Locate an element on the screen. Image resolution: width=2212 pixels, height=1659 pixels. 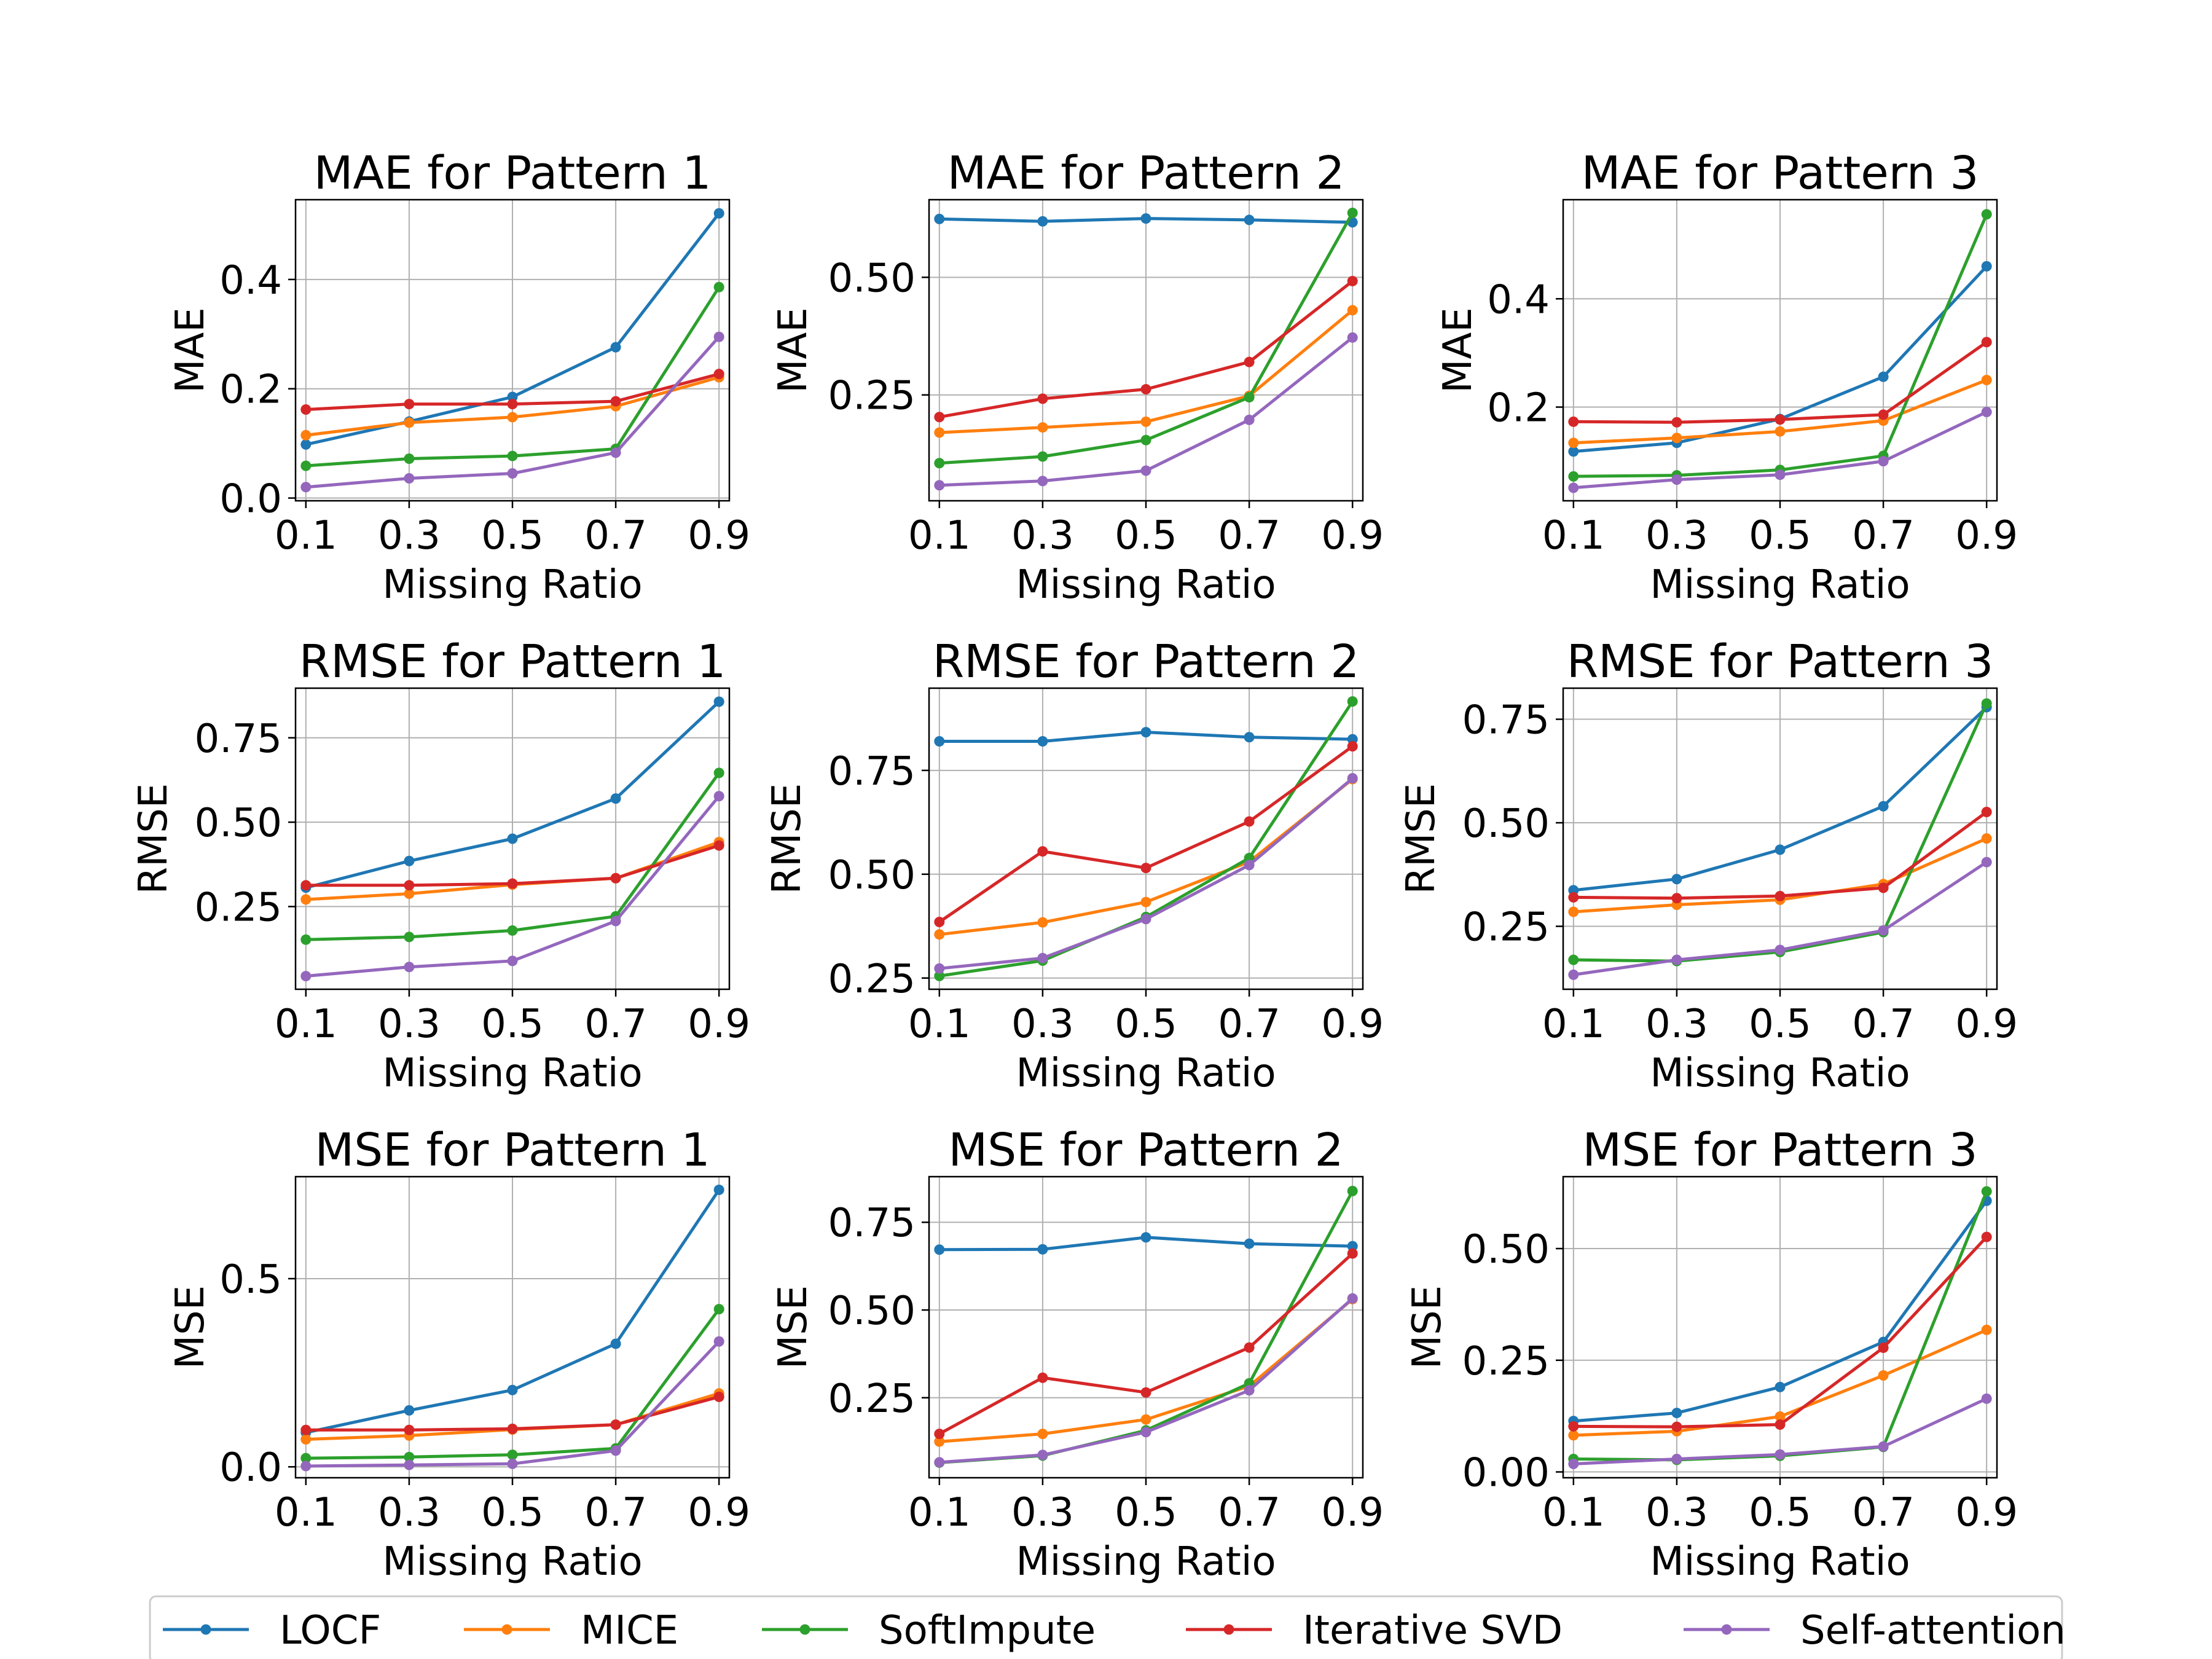
legend-label: SoftImpute is located at coordinates (987, 1630).